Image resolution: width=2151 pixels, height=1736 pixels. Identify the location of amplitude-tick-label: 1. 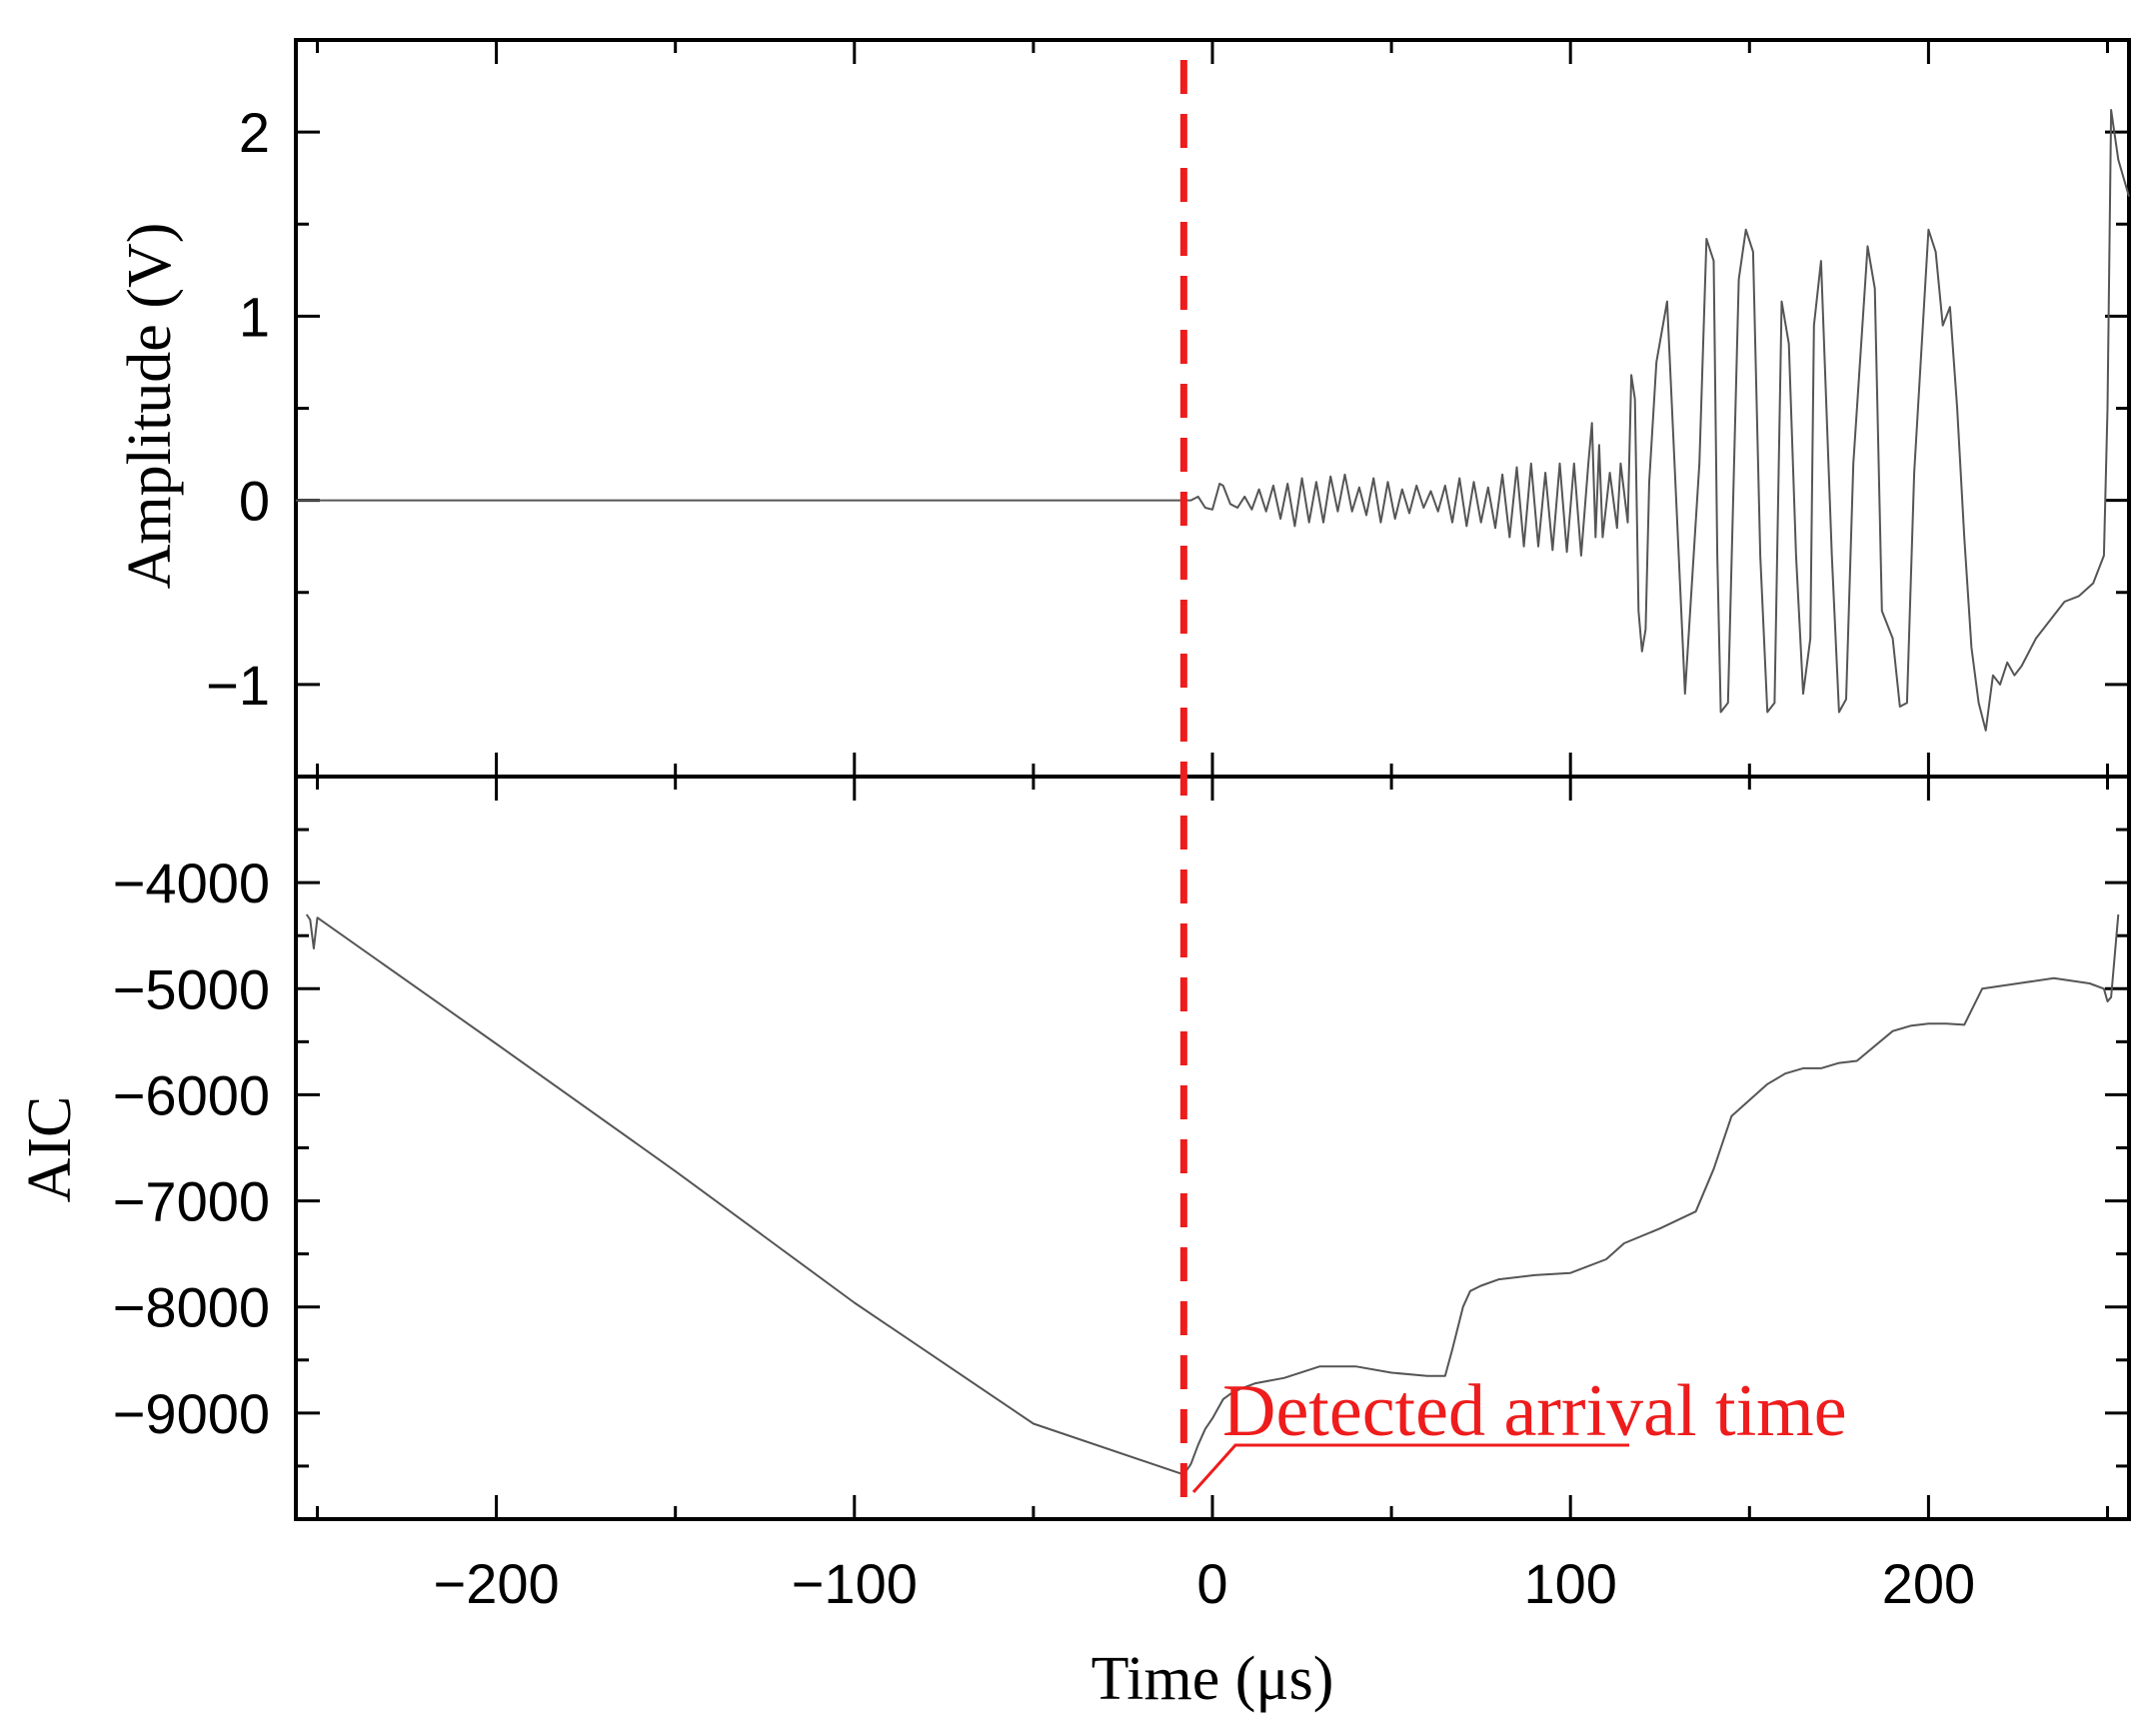
(254, 316).